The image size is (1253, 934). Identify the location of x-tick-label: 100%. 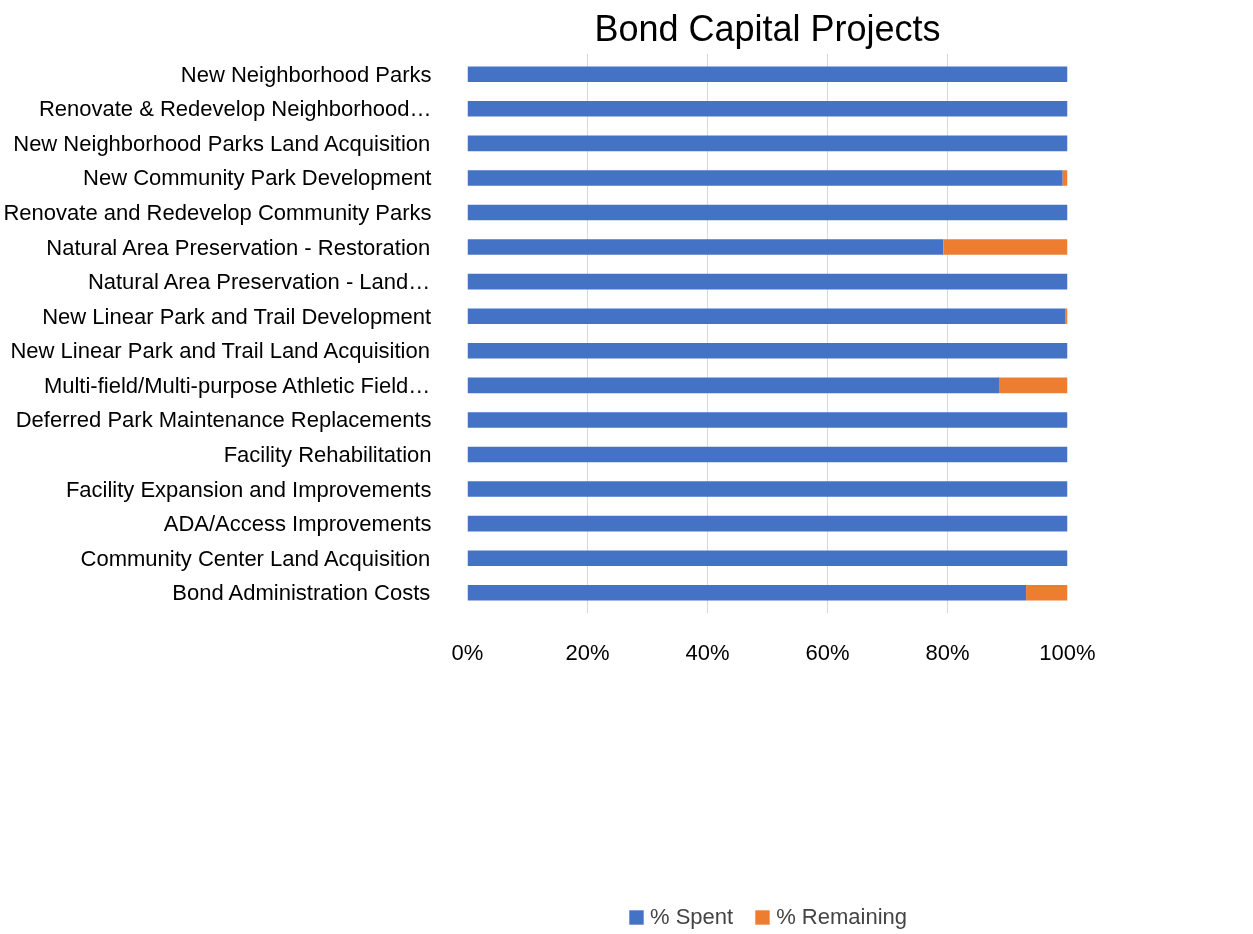
(1067, 652).